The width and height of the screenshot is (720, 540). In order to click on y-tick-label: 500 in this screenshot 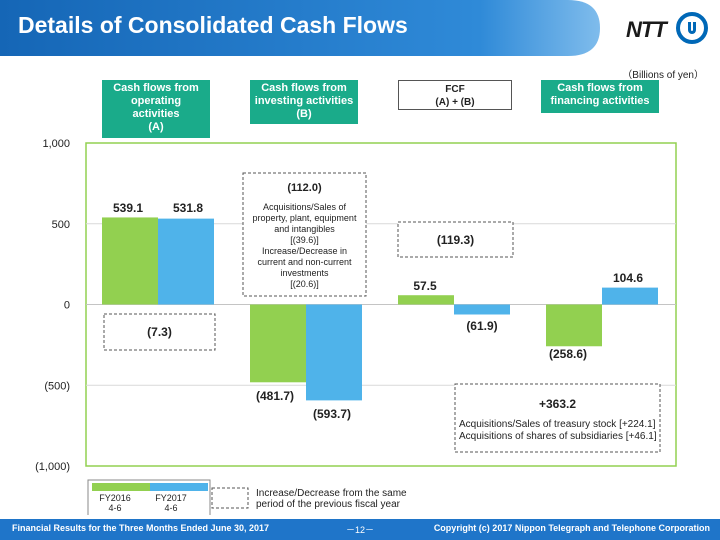, I will do `click(61, 225)`.